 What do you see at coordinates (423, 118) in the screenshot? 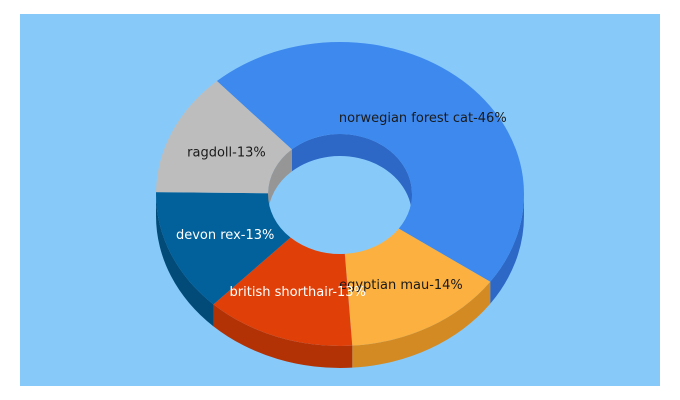
I see `slice-label-norwegian-forest-cat: norwegian forest cat-46%` at bounding box center [423, 118].